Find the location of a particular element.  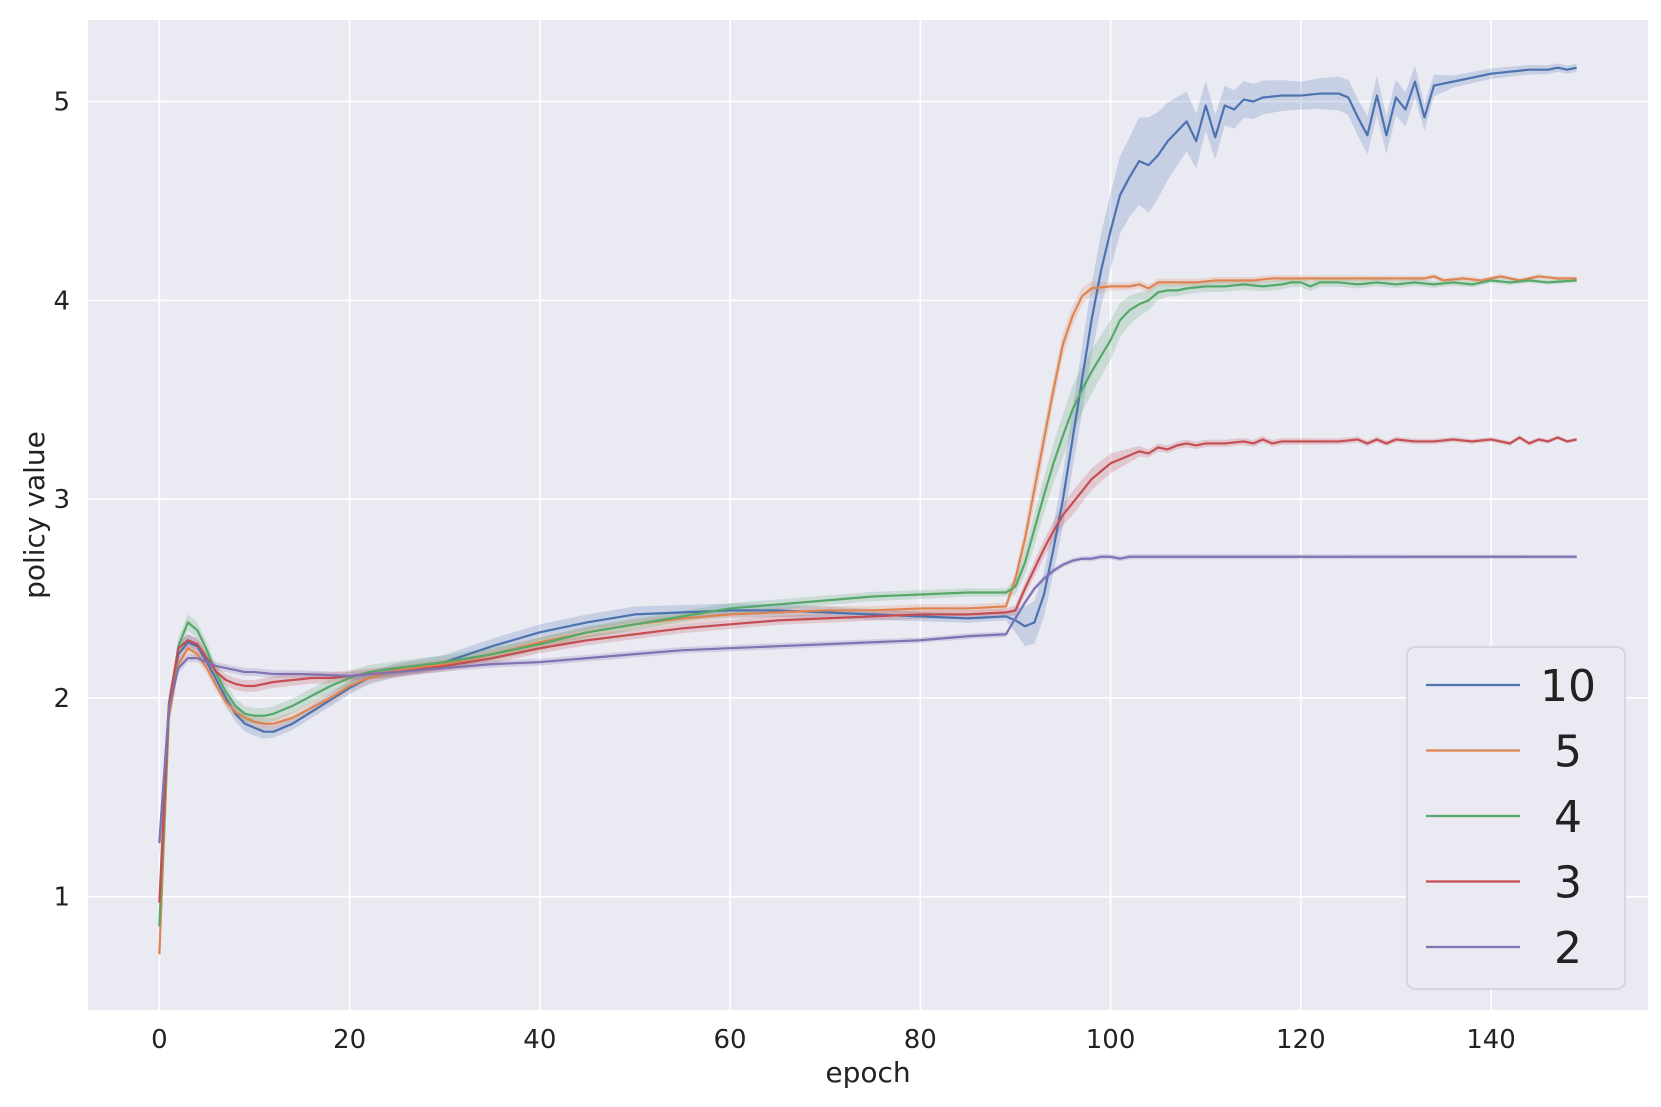

x-tick-label: 140 is located at coordinates (1491, 1040).